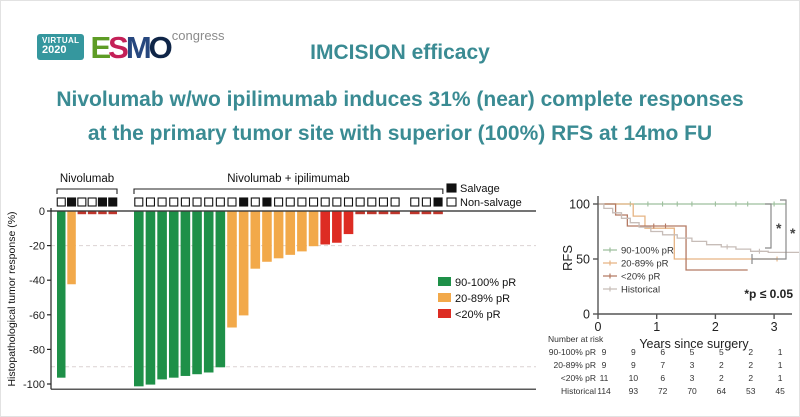 The width and height of the screenshot is (800, 417). I want to click on salvage-legend-label: Non-salvage, so click(491, 203).